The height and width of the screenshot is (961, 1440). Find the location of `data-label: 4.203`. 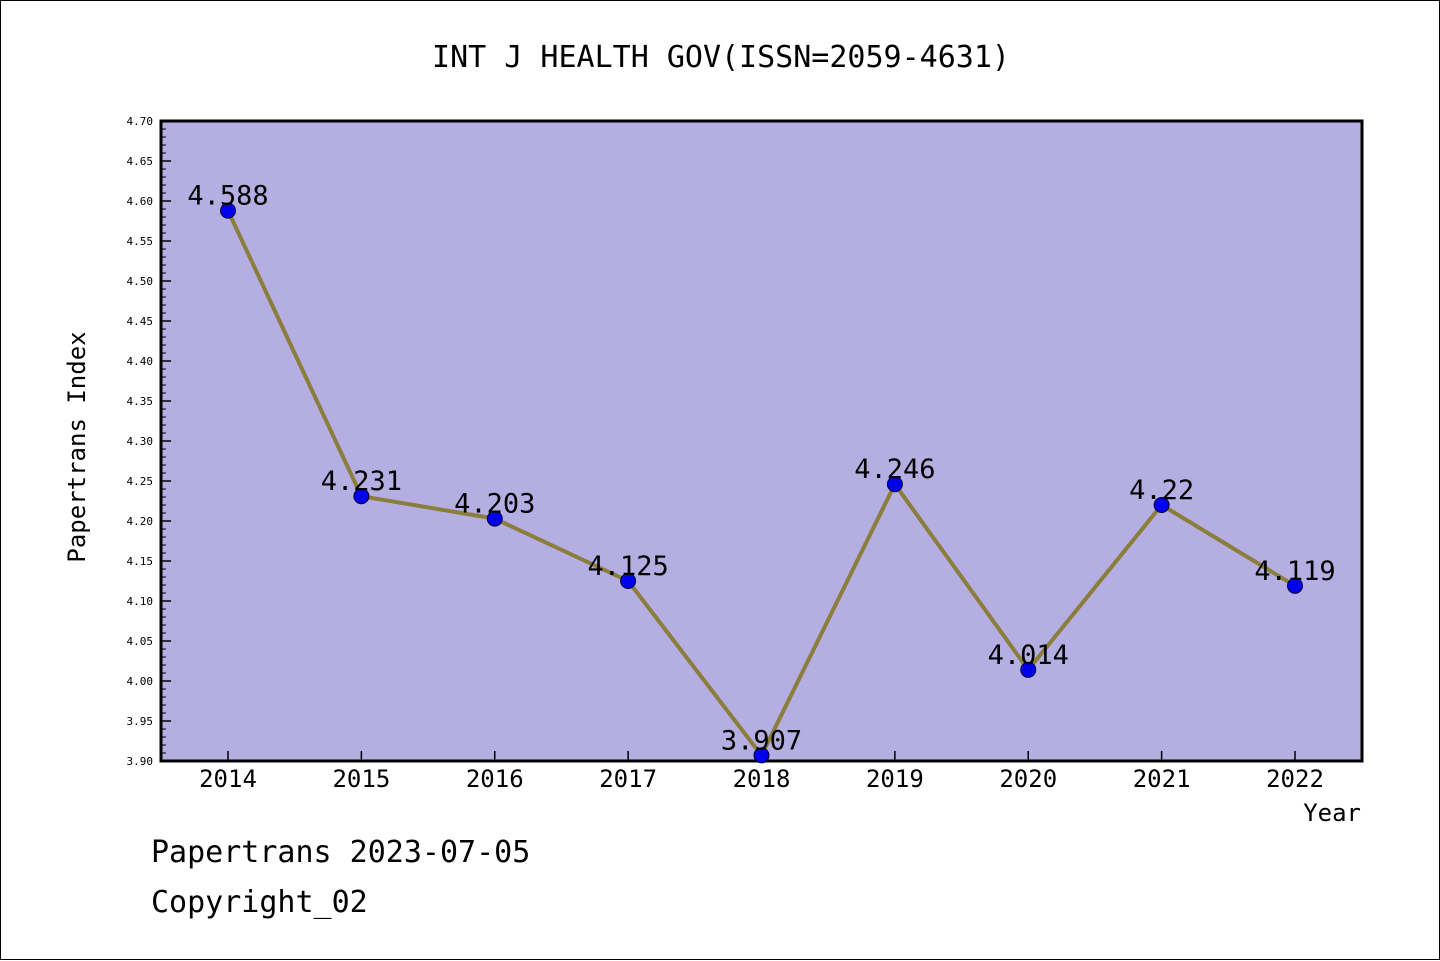

data-label: 4.203 is located at coordinates (494, 504).